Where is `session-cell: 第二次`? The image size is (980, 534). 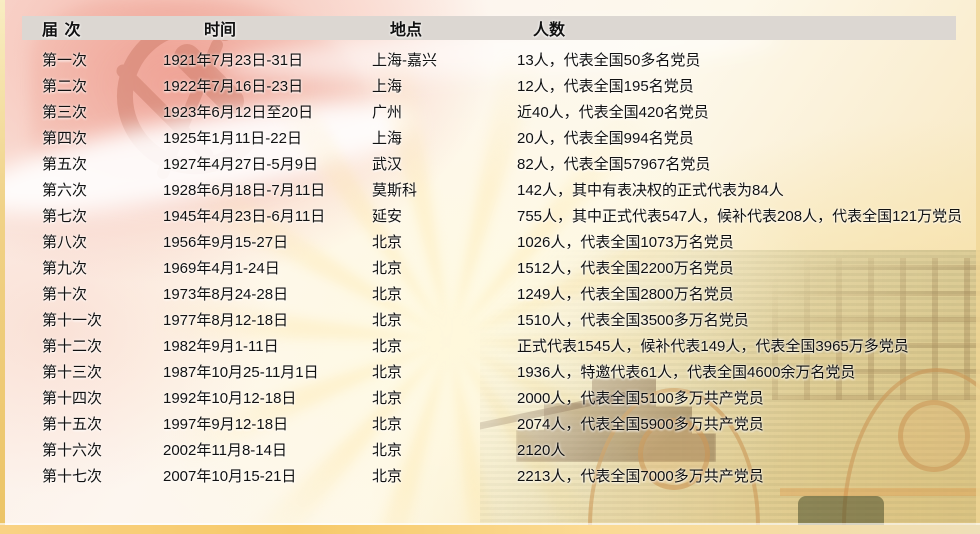 session-cell: 第二次 is located at coordinates (65, 86).